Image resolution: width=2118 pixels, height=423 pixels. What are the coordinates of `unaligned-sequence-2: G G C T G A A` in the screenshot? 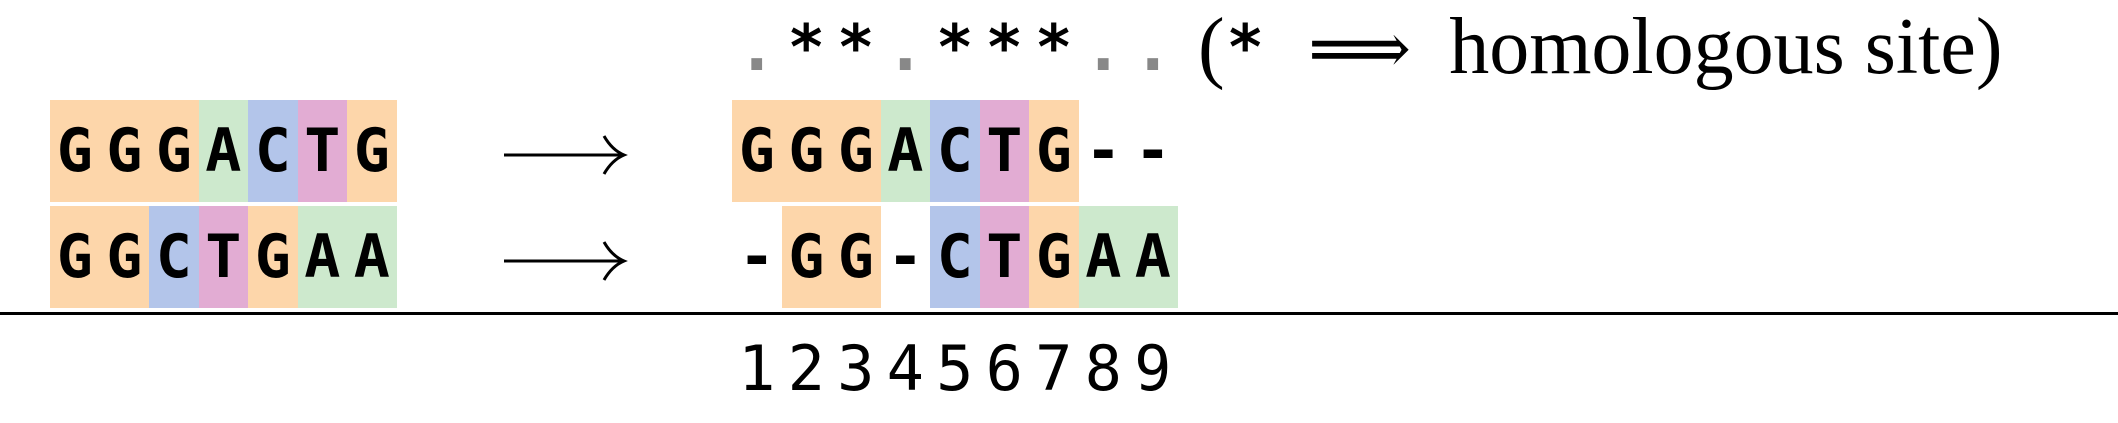 It's located at (223, 257).